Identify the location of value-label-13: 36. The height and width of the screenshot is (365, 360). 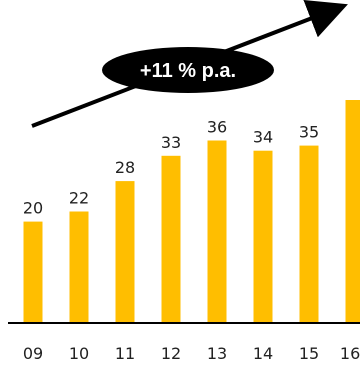
(217, 127).